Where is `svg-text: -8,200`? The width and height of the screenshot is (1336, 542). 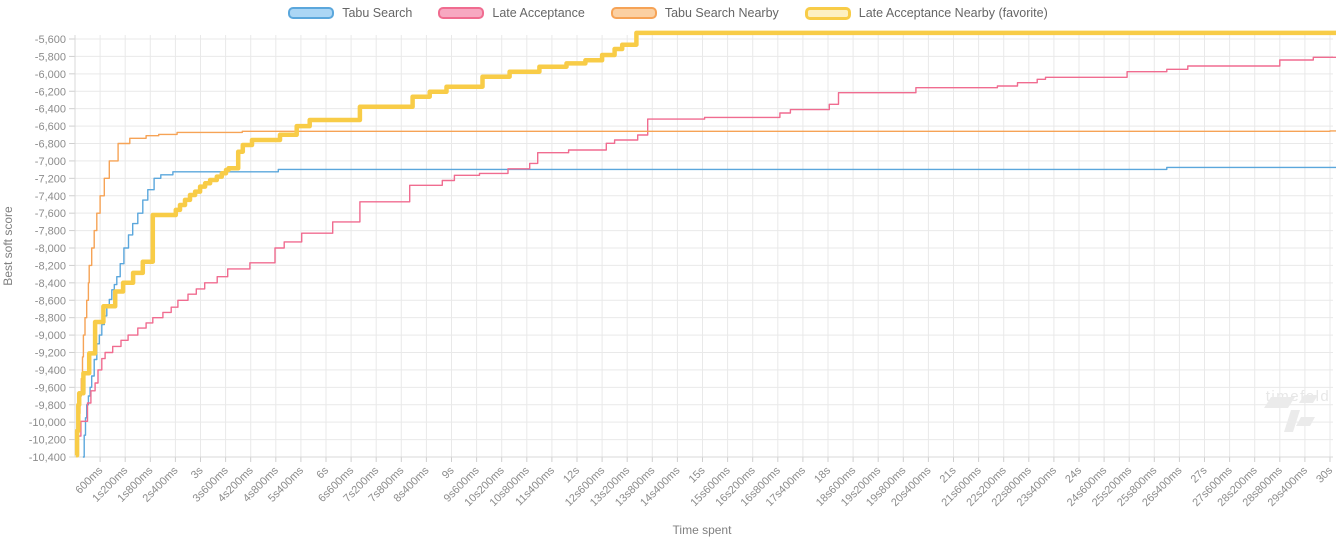
svg-text: -8,200 is located at coordinates (50, 266).